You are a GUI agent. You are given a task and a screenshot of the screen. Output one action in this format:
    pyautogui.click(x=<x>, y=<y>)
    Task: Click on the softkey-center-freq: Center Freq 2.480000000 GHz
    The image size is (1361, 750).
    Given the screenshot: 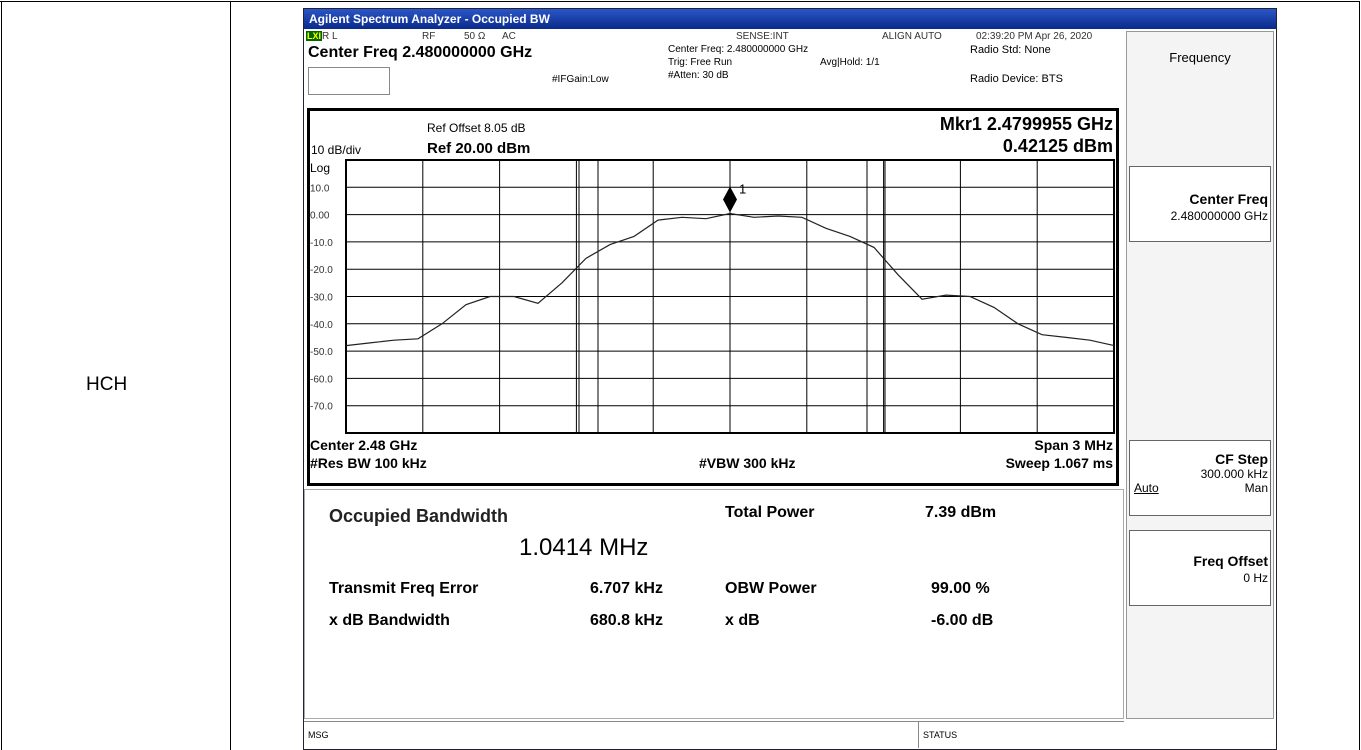 What is the action you would take?
    pyautogui.click(x=1200, y=204)
    